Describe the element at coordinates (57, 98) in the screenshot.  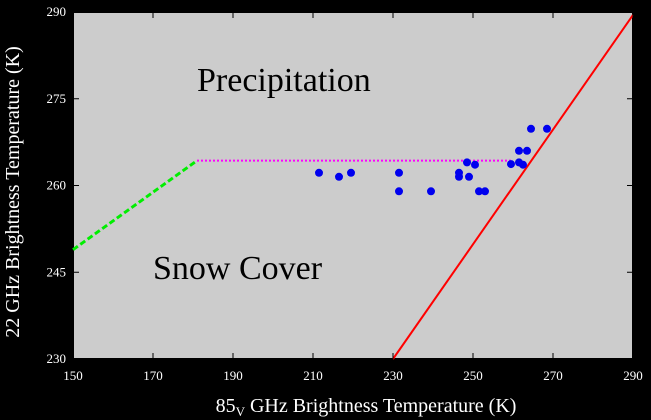
I see `y-tick-label: 275` at that location.